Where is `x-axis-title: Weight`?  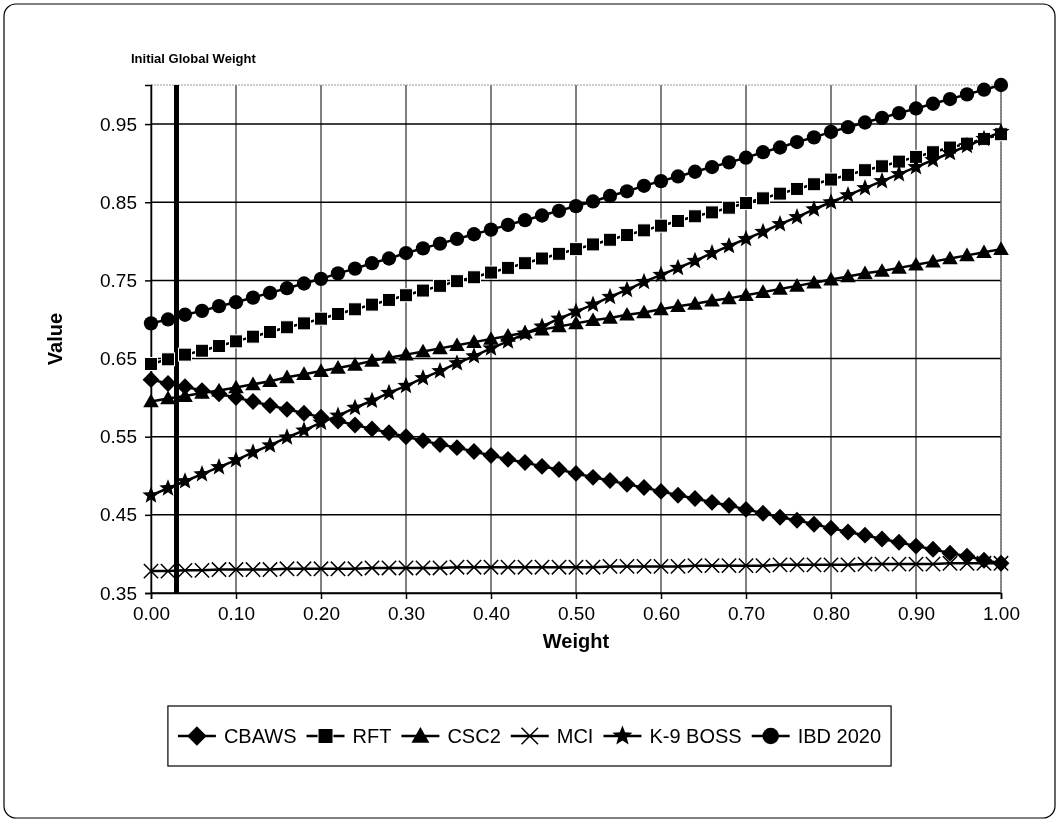
x-axis-title: Weight is located at coordinates (576, 641).